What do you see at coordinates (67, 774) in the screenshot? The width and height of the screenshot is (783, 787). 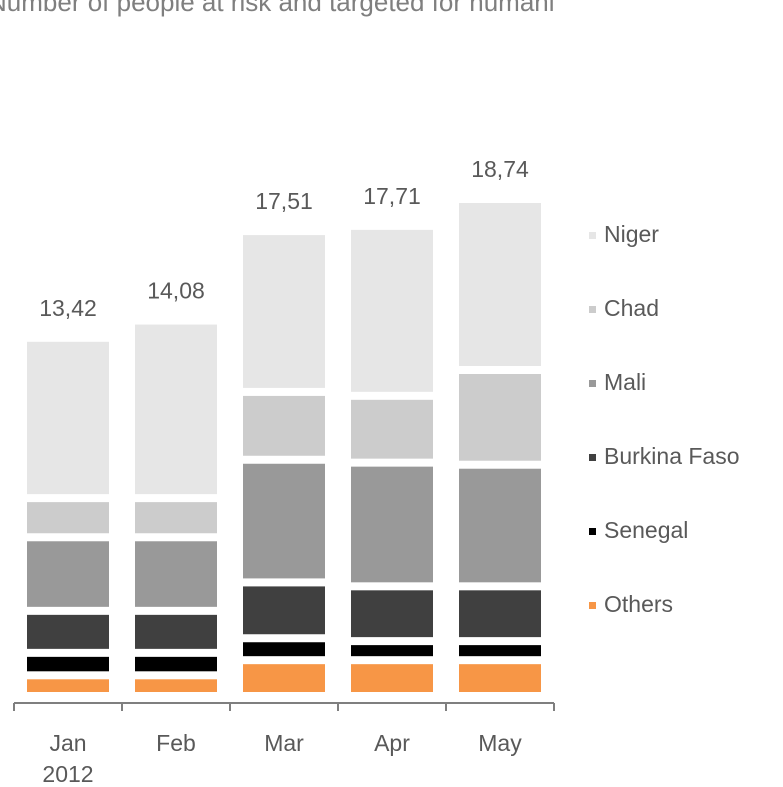 I see `x-year-label: 2012` at bounding box center [67, 774].